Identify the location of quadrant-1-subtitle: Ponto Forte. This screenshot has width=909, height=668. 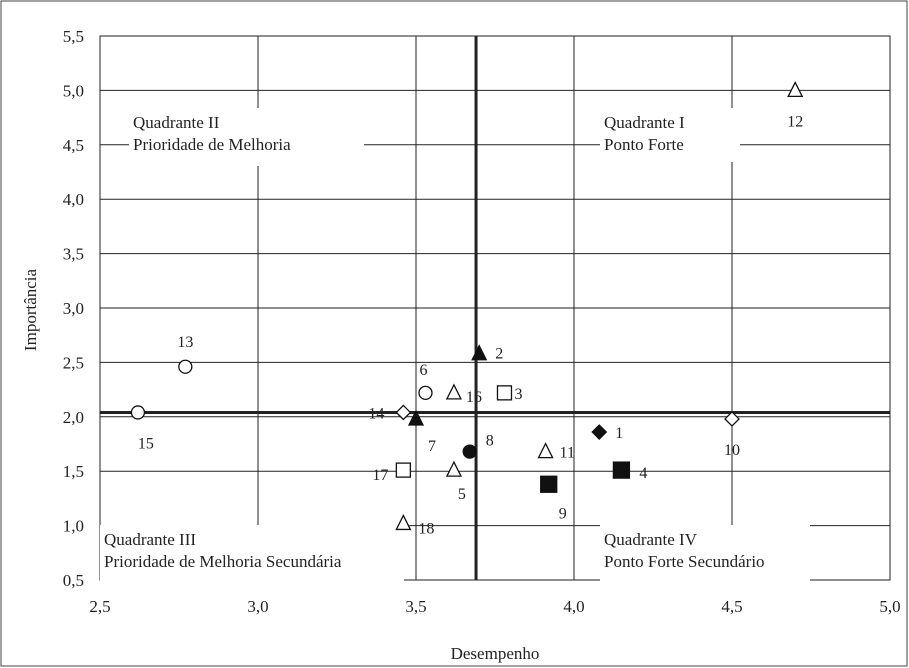
(644, 144).